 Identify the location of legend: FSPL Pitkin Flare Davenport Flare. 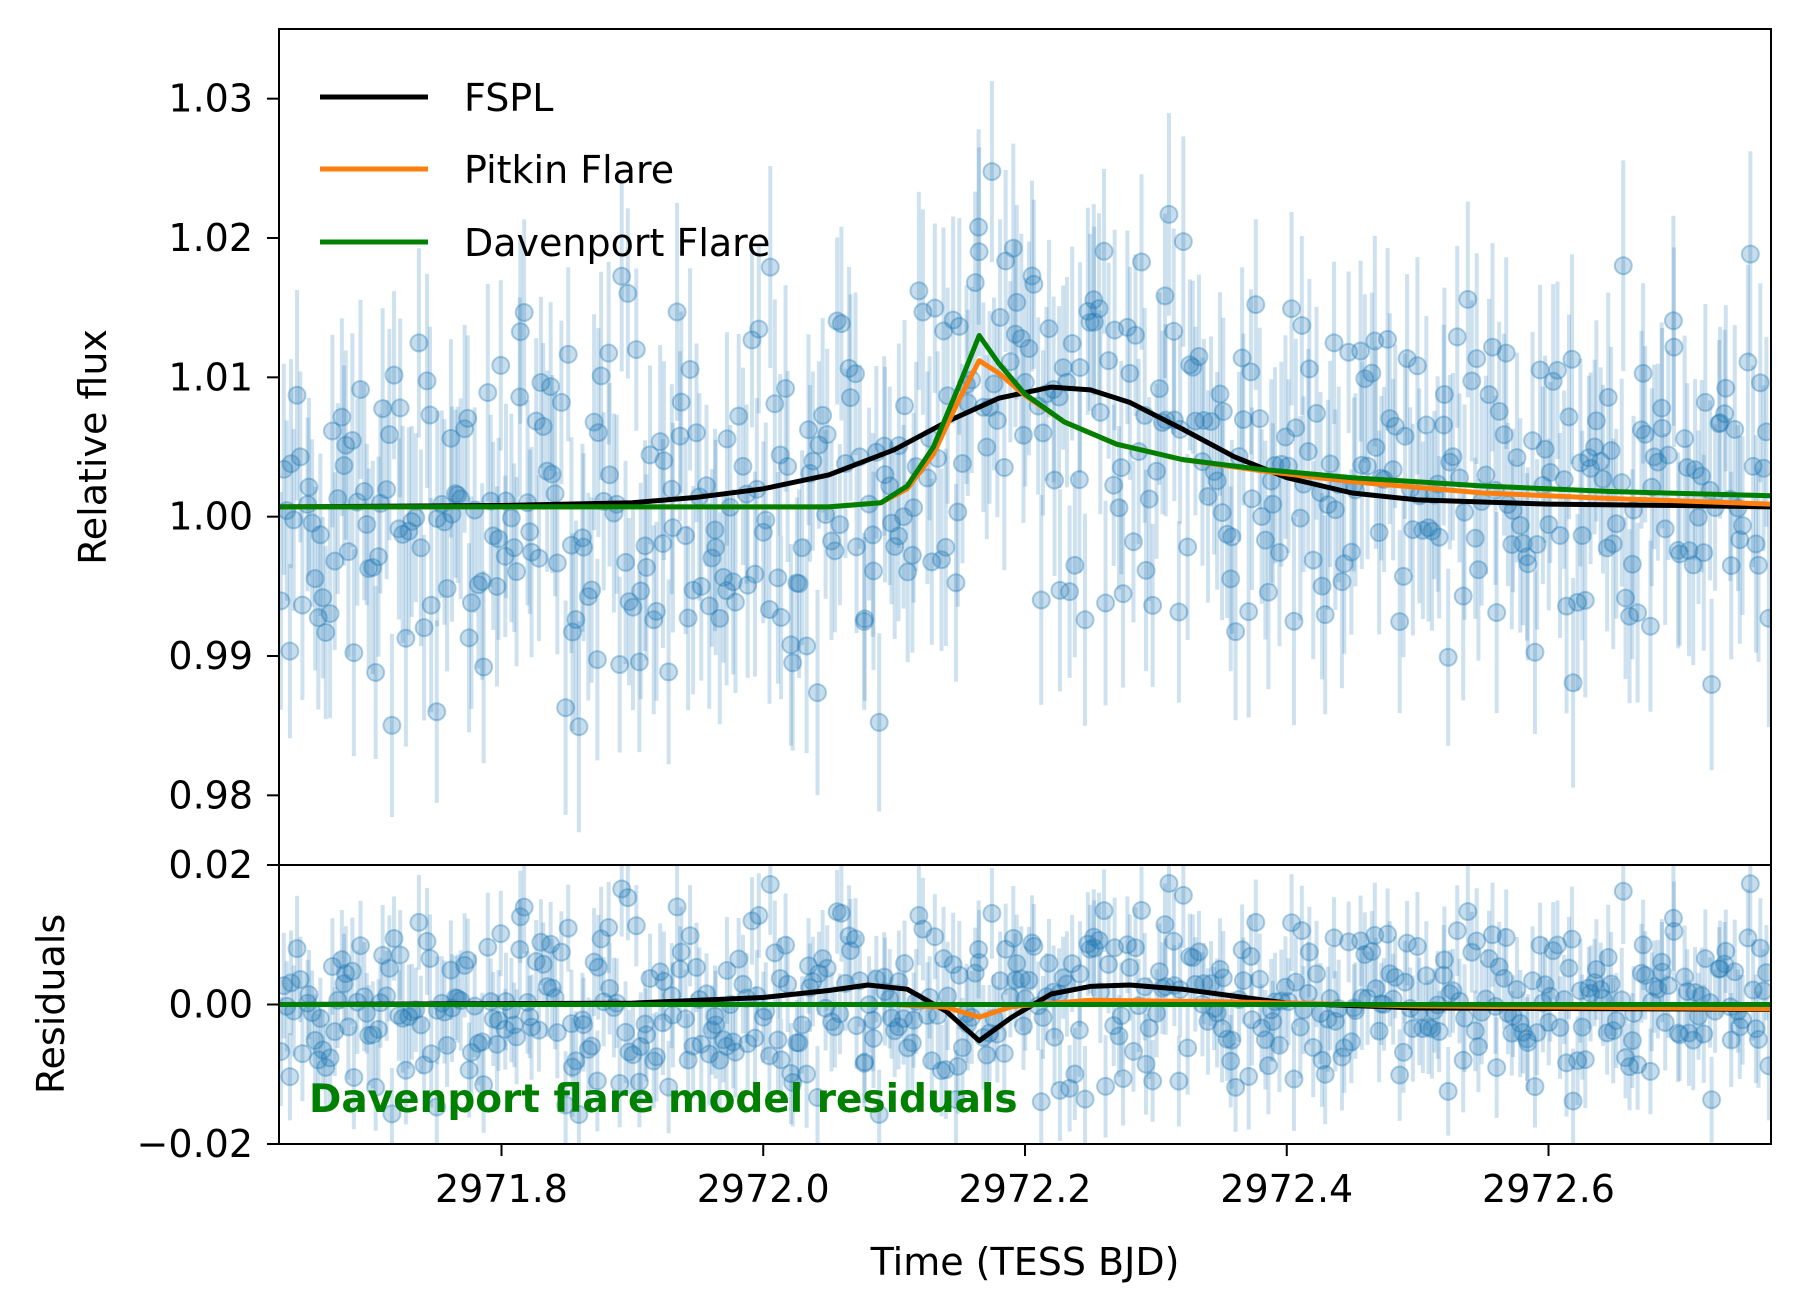
(545, 170).